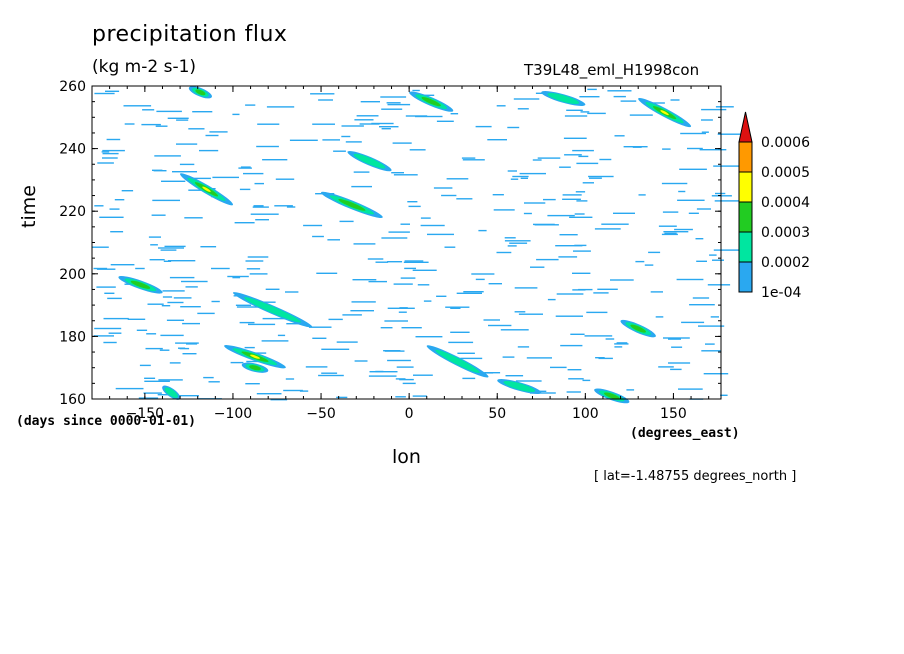 This screenshot has height=654, width=904. What do you see at coordinates (785, 263) in the screenshot?
I see `colorbar-label: 0.0002` at bounding box center [785, 263].